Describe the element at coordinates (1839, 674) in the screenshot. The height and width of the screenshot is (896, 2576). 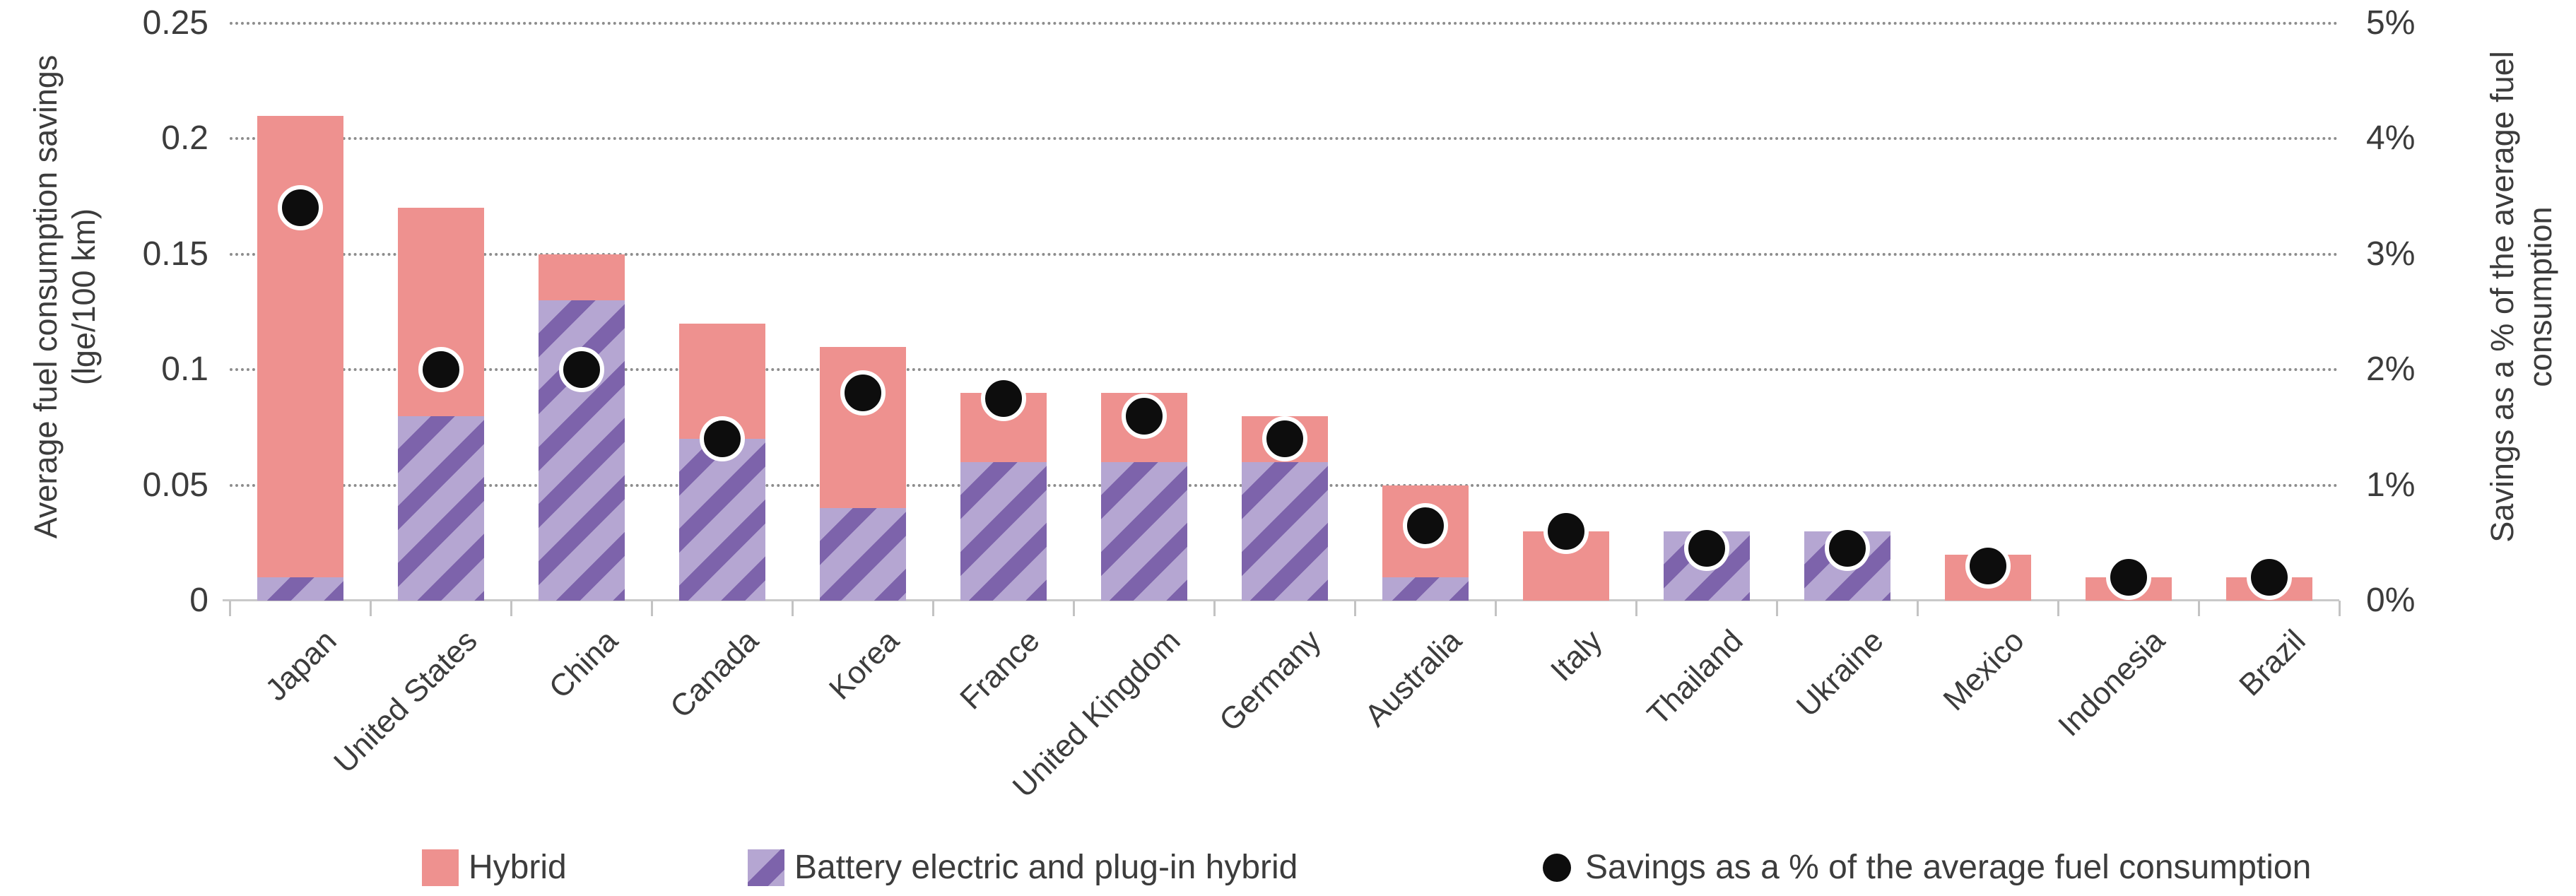
I see `x-axis-label: Ukraine` at that location.